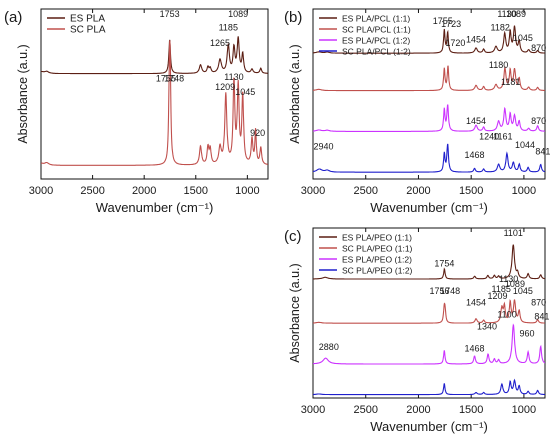 The image size is (550, 438). I want to click on legend-entry: SC PLA, so click(88, 30).